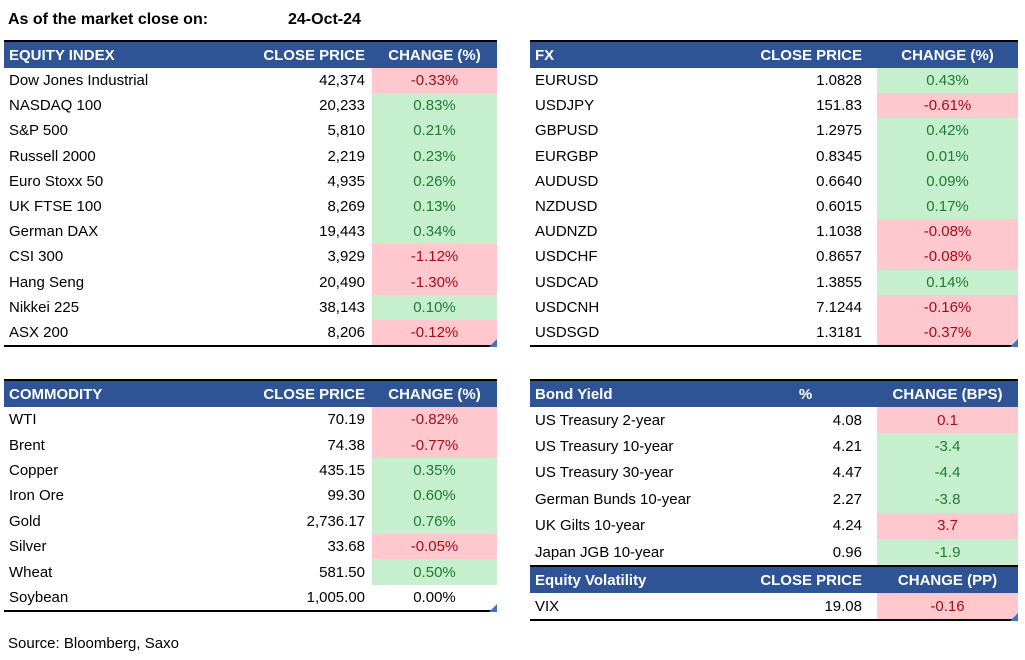 This screenshot has height=660, width=1025. What do you see at coordinates (36, 257) in the screenshot?
I see `instrument-name-cell: CSI 300` at bounding box center [36, 257].